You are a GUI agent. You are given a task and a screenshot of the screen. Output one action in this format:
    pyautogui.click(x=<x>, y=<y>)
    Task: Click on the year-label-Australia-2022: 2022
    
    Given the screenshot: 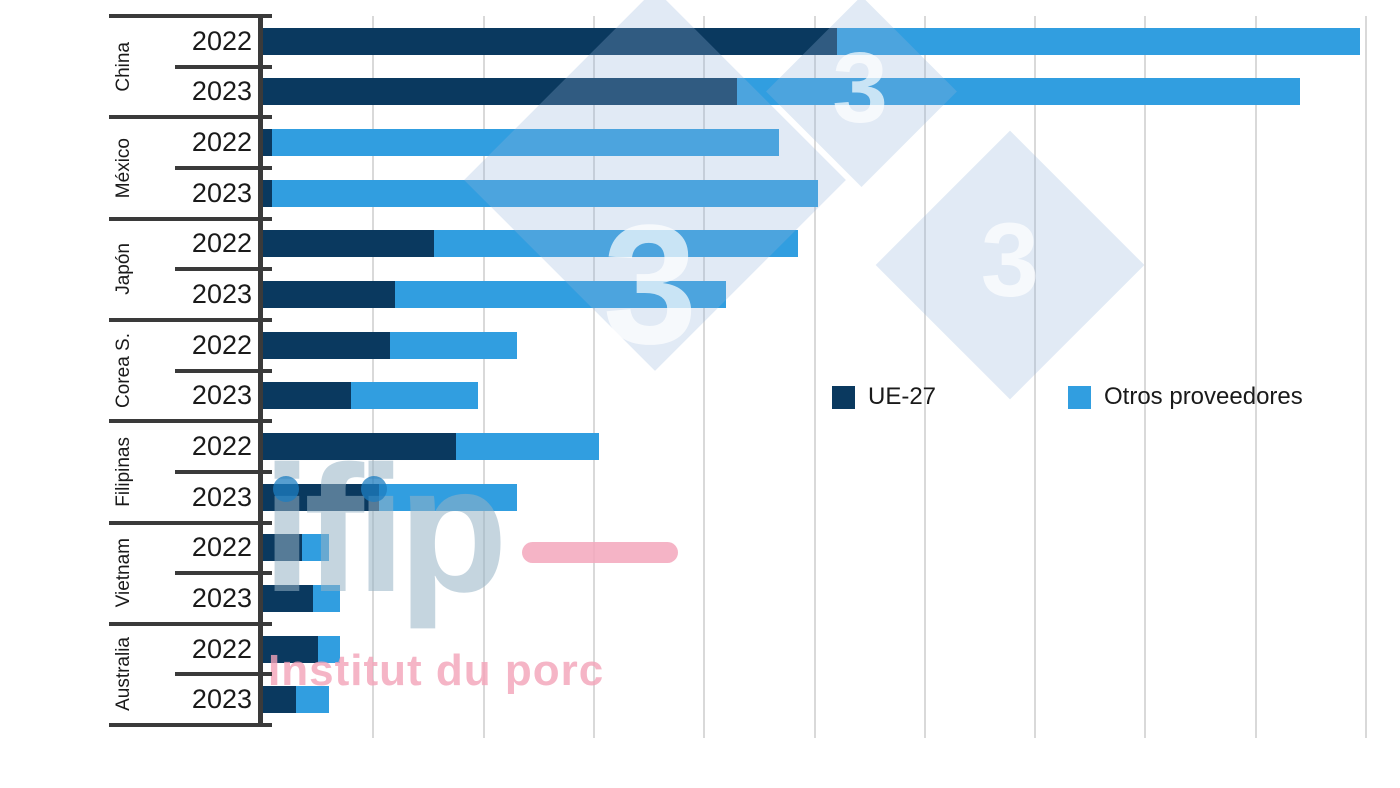 What is the action you would take?
    pyautogui.click(x=221, y=648)
    